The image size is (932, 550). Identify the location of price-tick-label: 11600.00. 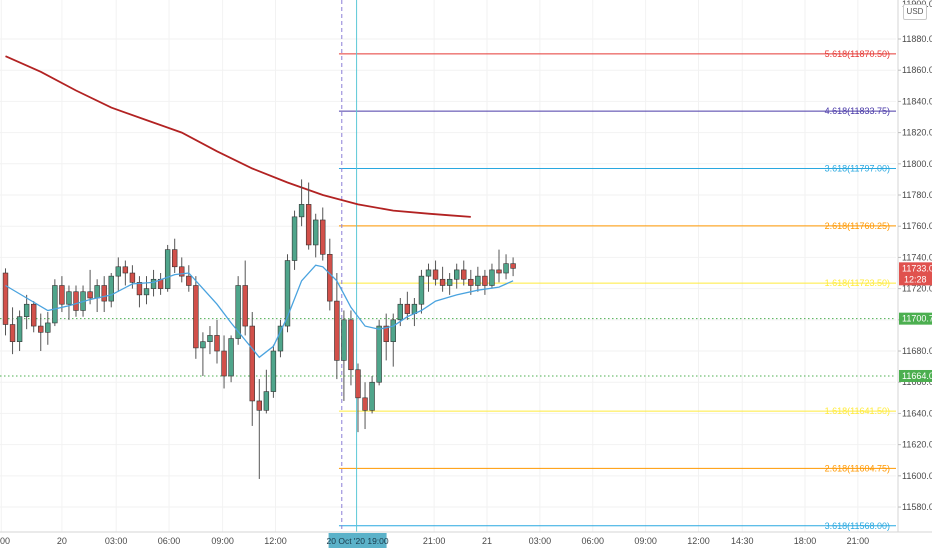
(917, 476).